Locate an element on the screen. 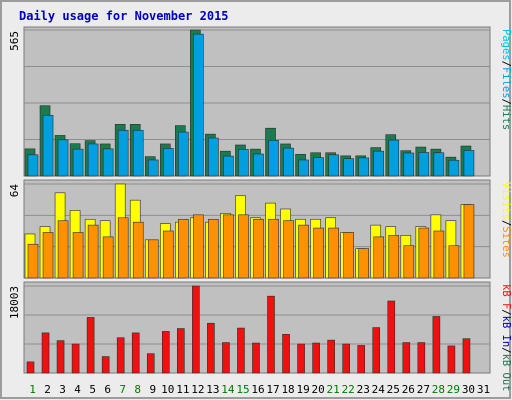  day-label: 25 is located at coordinates (393, 389).